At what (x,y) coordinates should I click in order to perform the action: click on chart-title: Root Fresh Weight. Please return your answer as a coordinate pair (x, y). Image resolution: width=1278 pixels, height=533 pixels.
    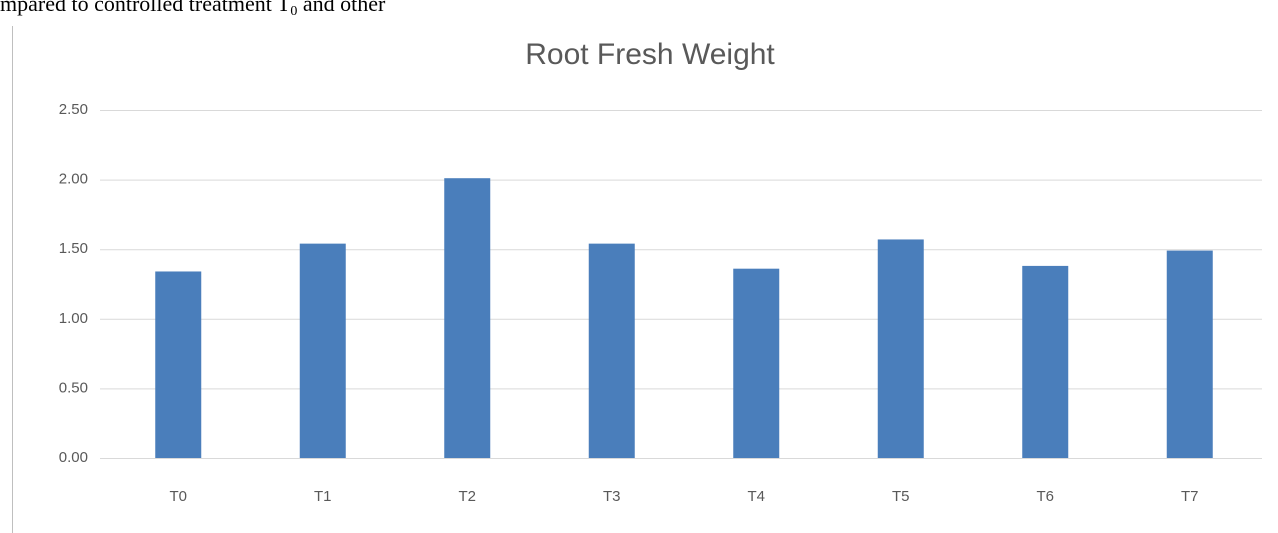
    Looking at the image, I should click on (650, 54).